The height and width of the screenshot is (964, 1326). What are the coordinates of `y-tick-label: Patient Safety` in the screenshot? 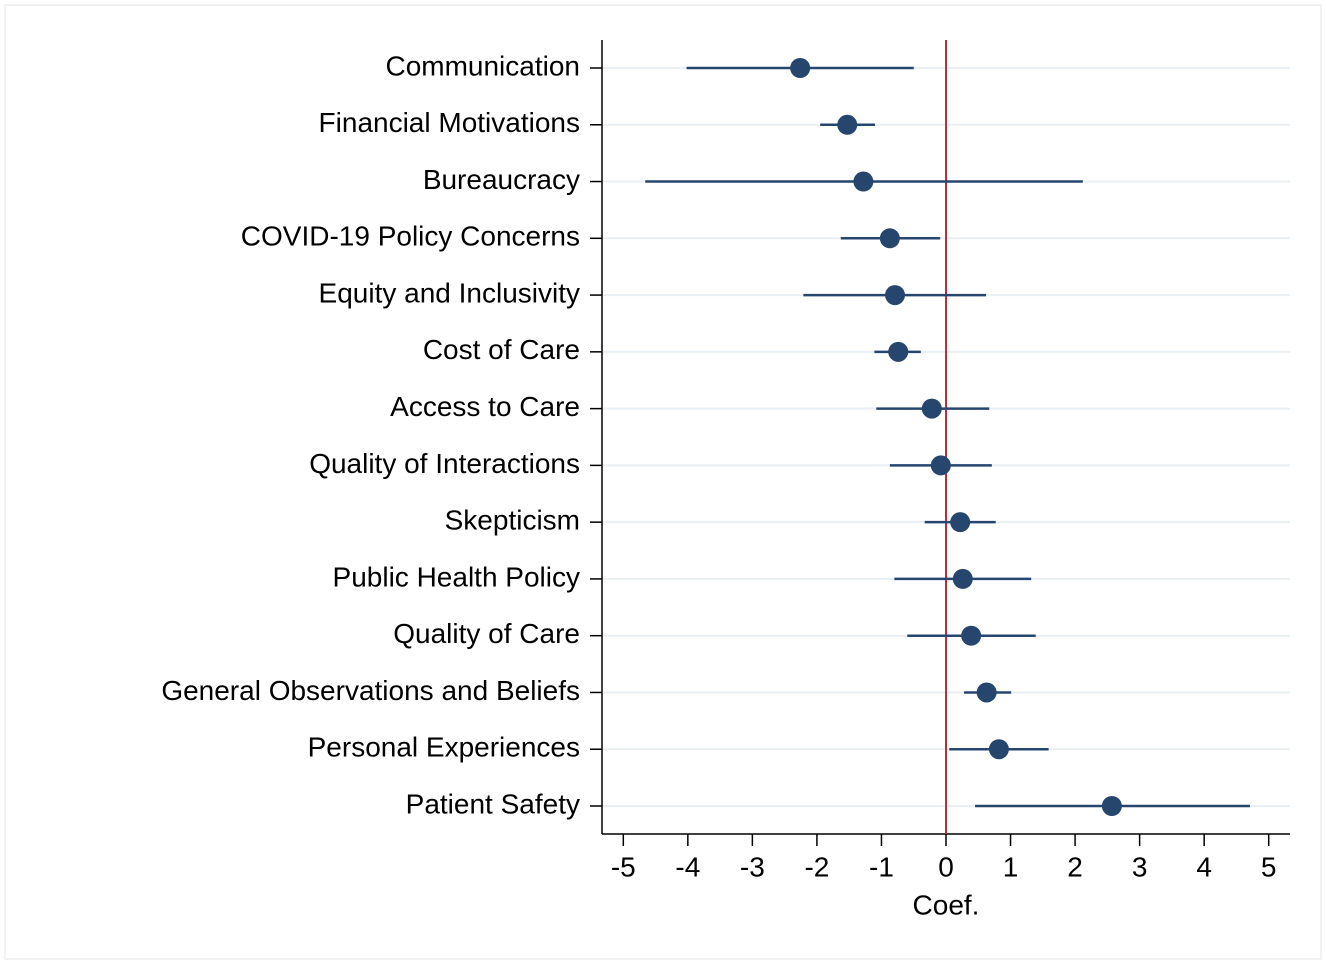 It's located at (493, 803).